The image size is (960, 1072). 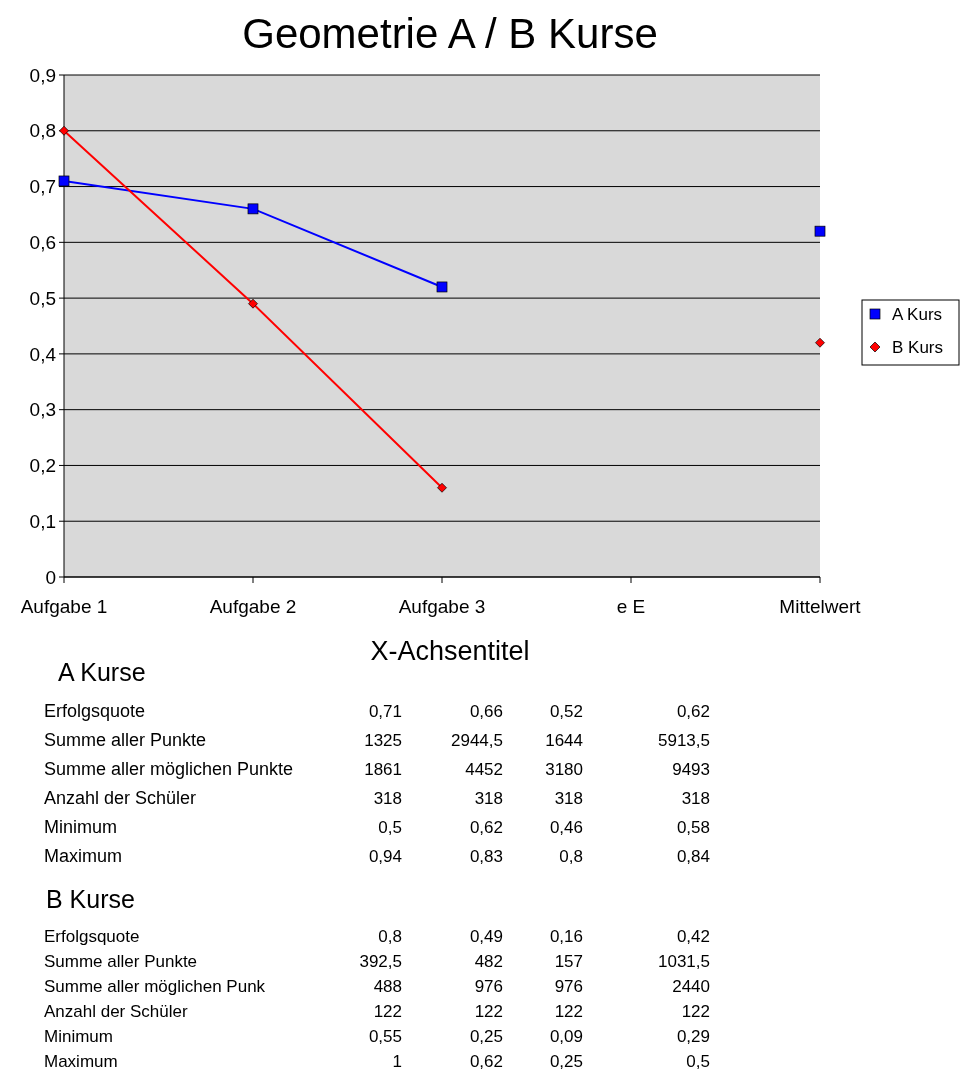 What do you see at coordinates (43, 354) in the screenshot?
I see `y-tick-label: 0,4` at bounding box center [43, 354].